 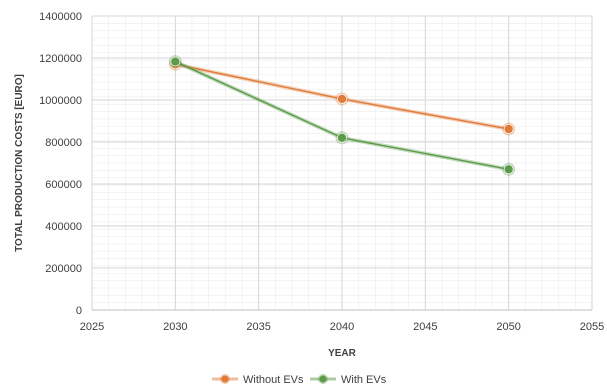 What do you see at coordinates (175, 327) in the screenshot?
I see `x-tick-label: 2030` at bounding box center [175, 327].